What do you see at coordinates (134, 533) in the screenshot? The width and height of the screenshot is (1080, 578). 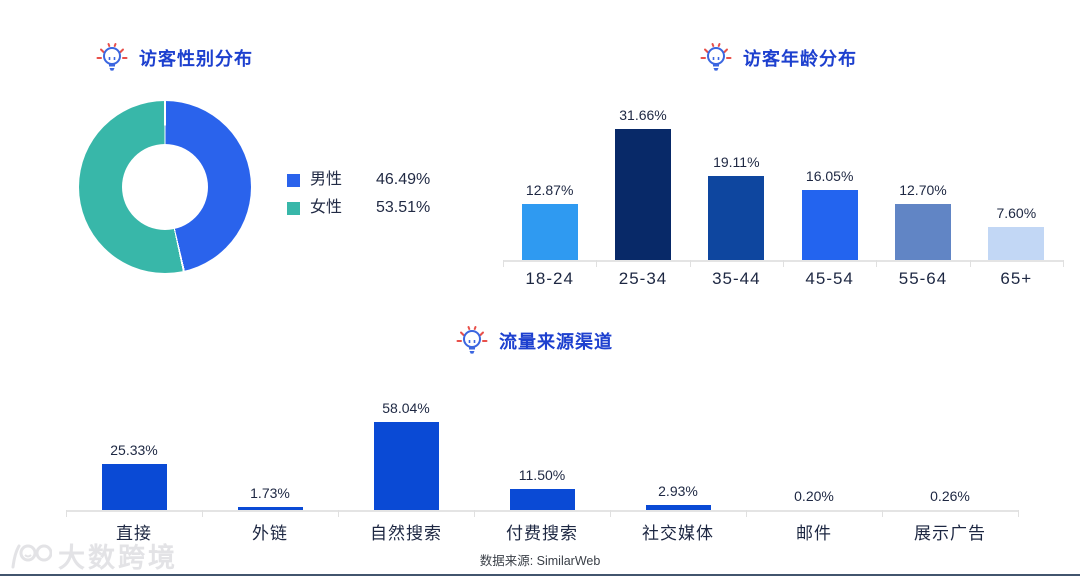 I see `category-label: 直接` at bounding box center [134, 533].